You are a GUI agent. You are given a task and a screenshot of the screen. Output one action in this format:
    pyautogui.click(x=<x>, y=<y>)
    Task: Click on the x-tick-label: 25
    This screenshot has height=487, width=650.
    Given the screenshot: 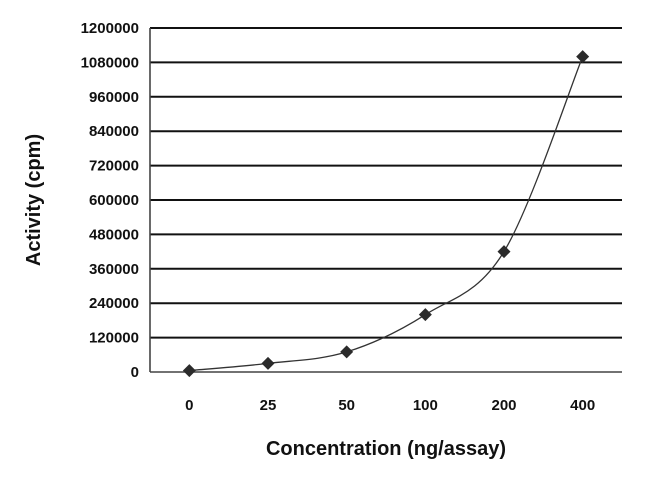 What is the action you would take?
    pyautogui.click(x=268, y=405)
    